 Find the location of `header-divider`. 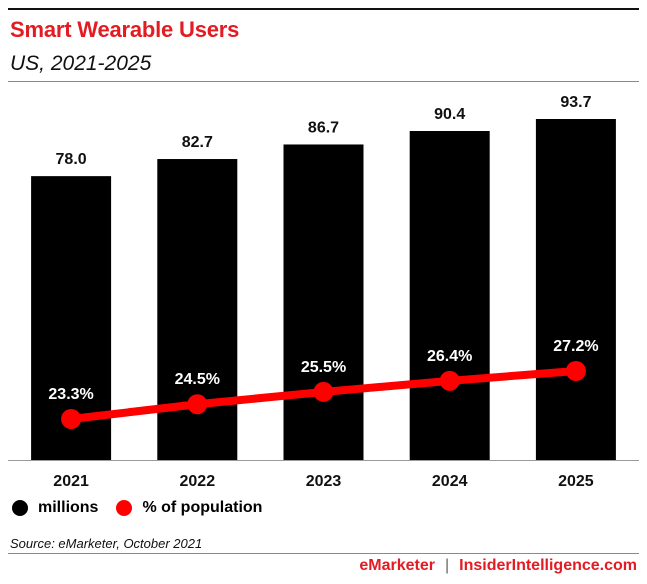

header-divider is located at coordinates (323, 81).